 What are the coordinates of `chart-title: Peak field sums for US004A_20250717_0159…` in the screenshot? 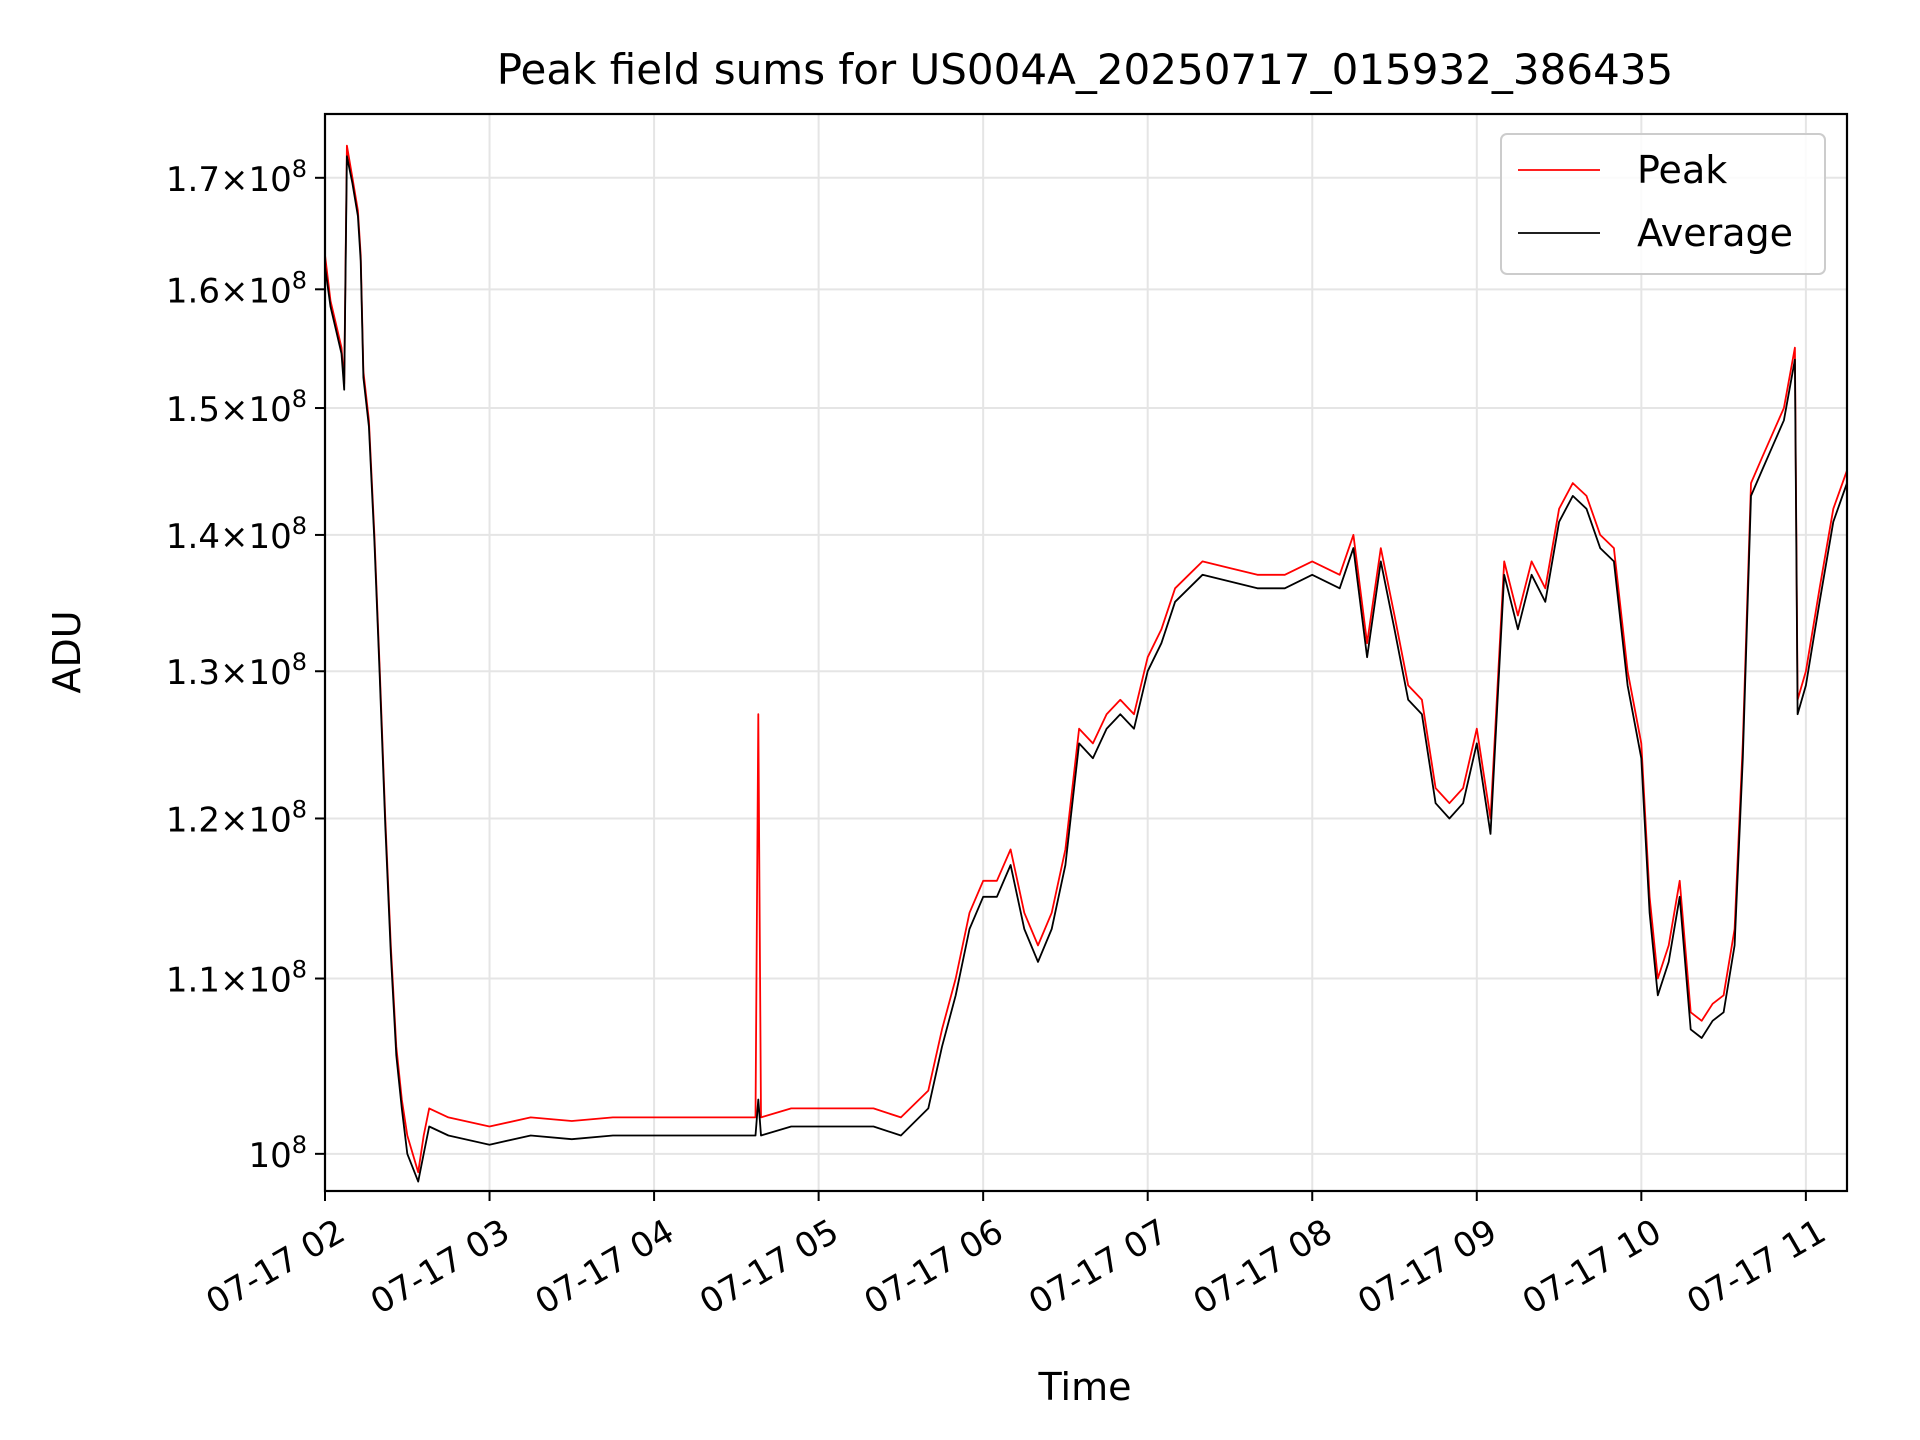 It's located at (1085, 69).